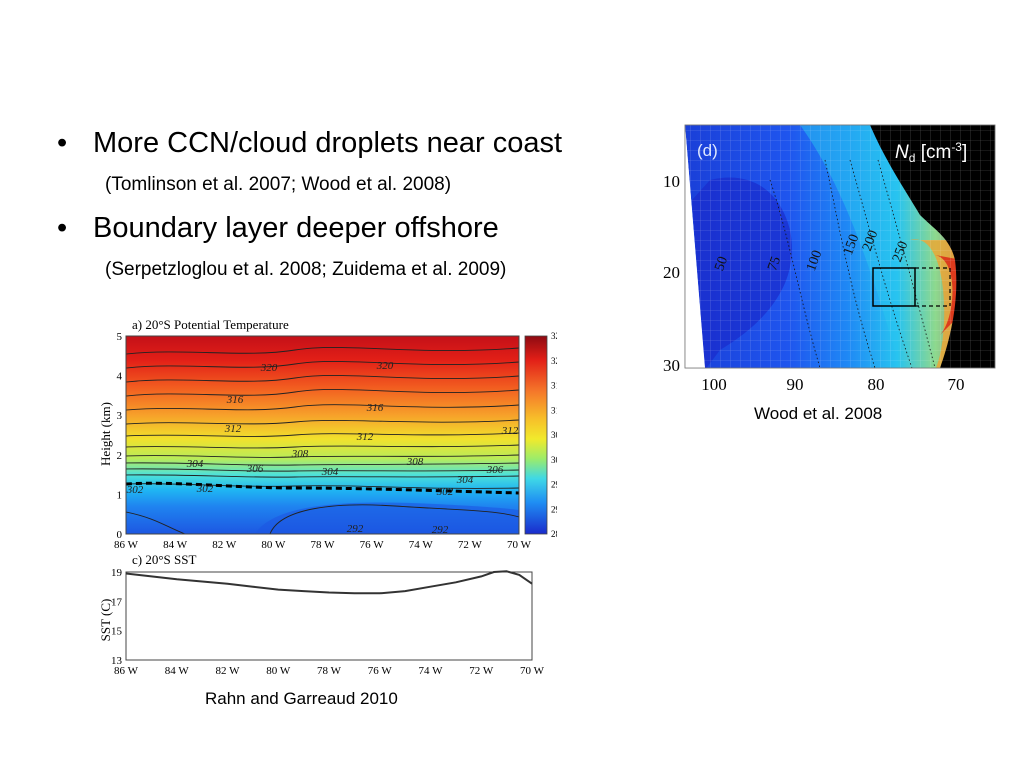  I want to click on bullet-1-text: More CCN/cloud droplets near coast, so click(328, 143).